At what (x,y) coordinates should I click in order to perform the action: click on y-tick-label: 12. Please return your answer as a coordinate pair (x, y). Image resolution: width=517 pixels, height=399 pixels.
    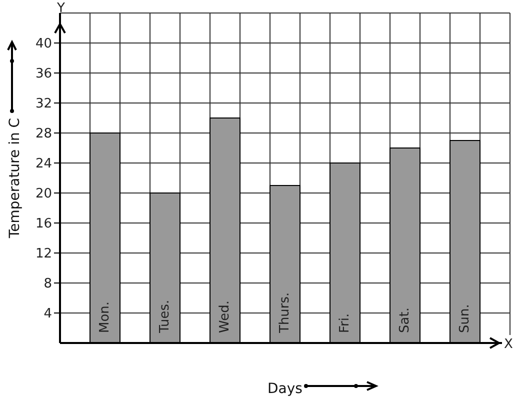
    Looking at the image, I should click on (43, 254).